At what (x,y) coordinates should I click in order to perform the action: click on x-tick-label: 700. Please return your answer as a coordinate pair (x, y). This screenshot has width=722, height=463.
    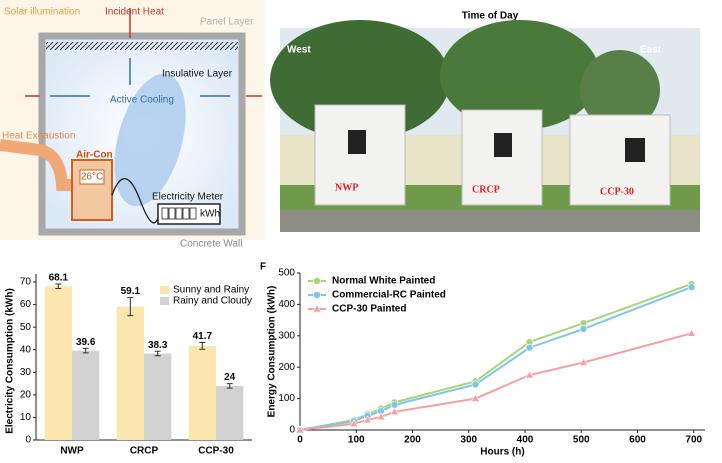
    Looking at the image, I should click on (693, 440).